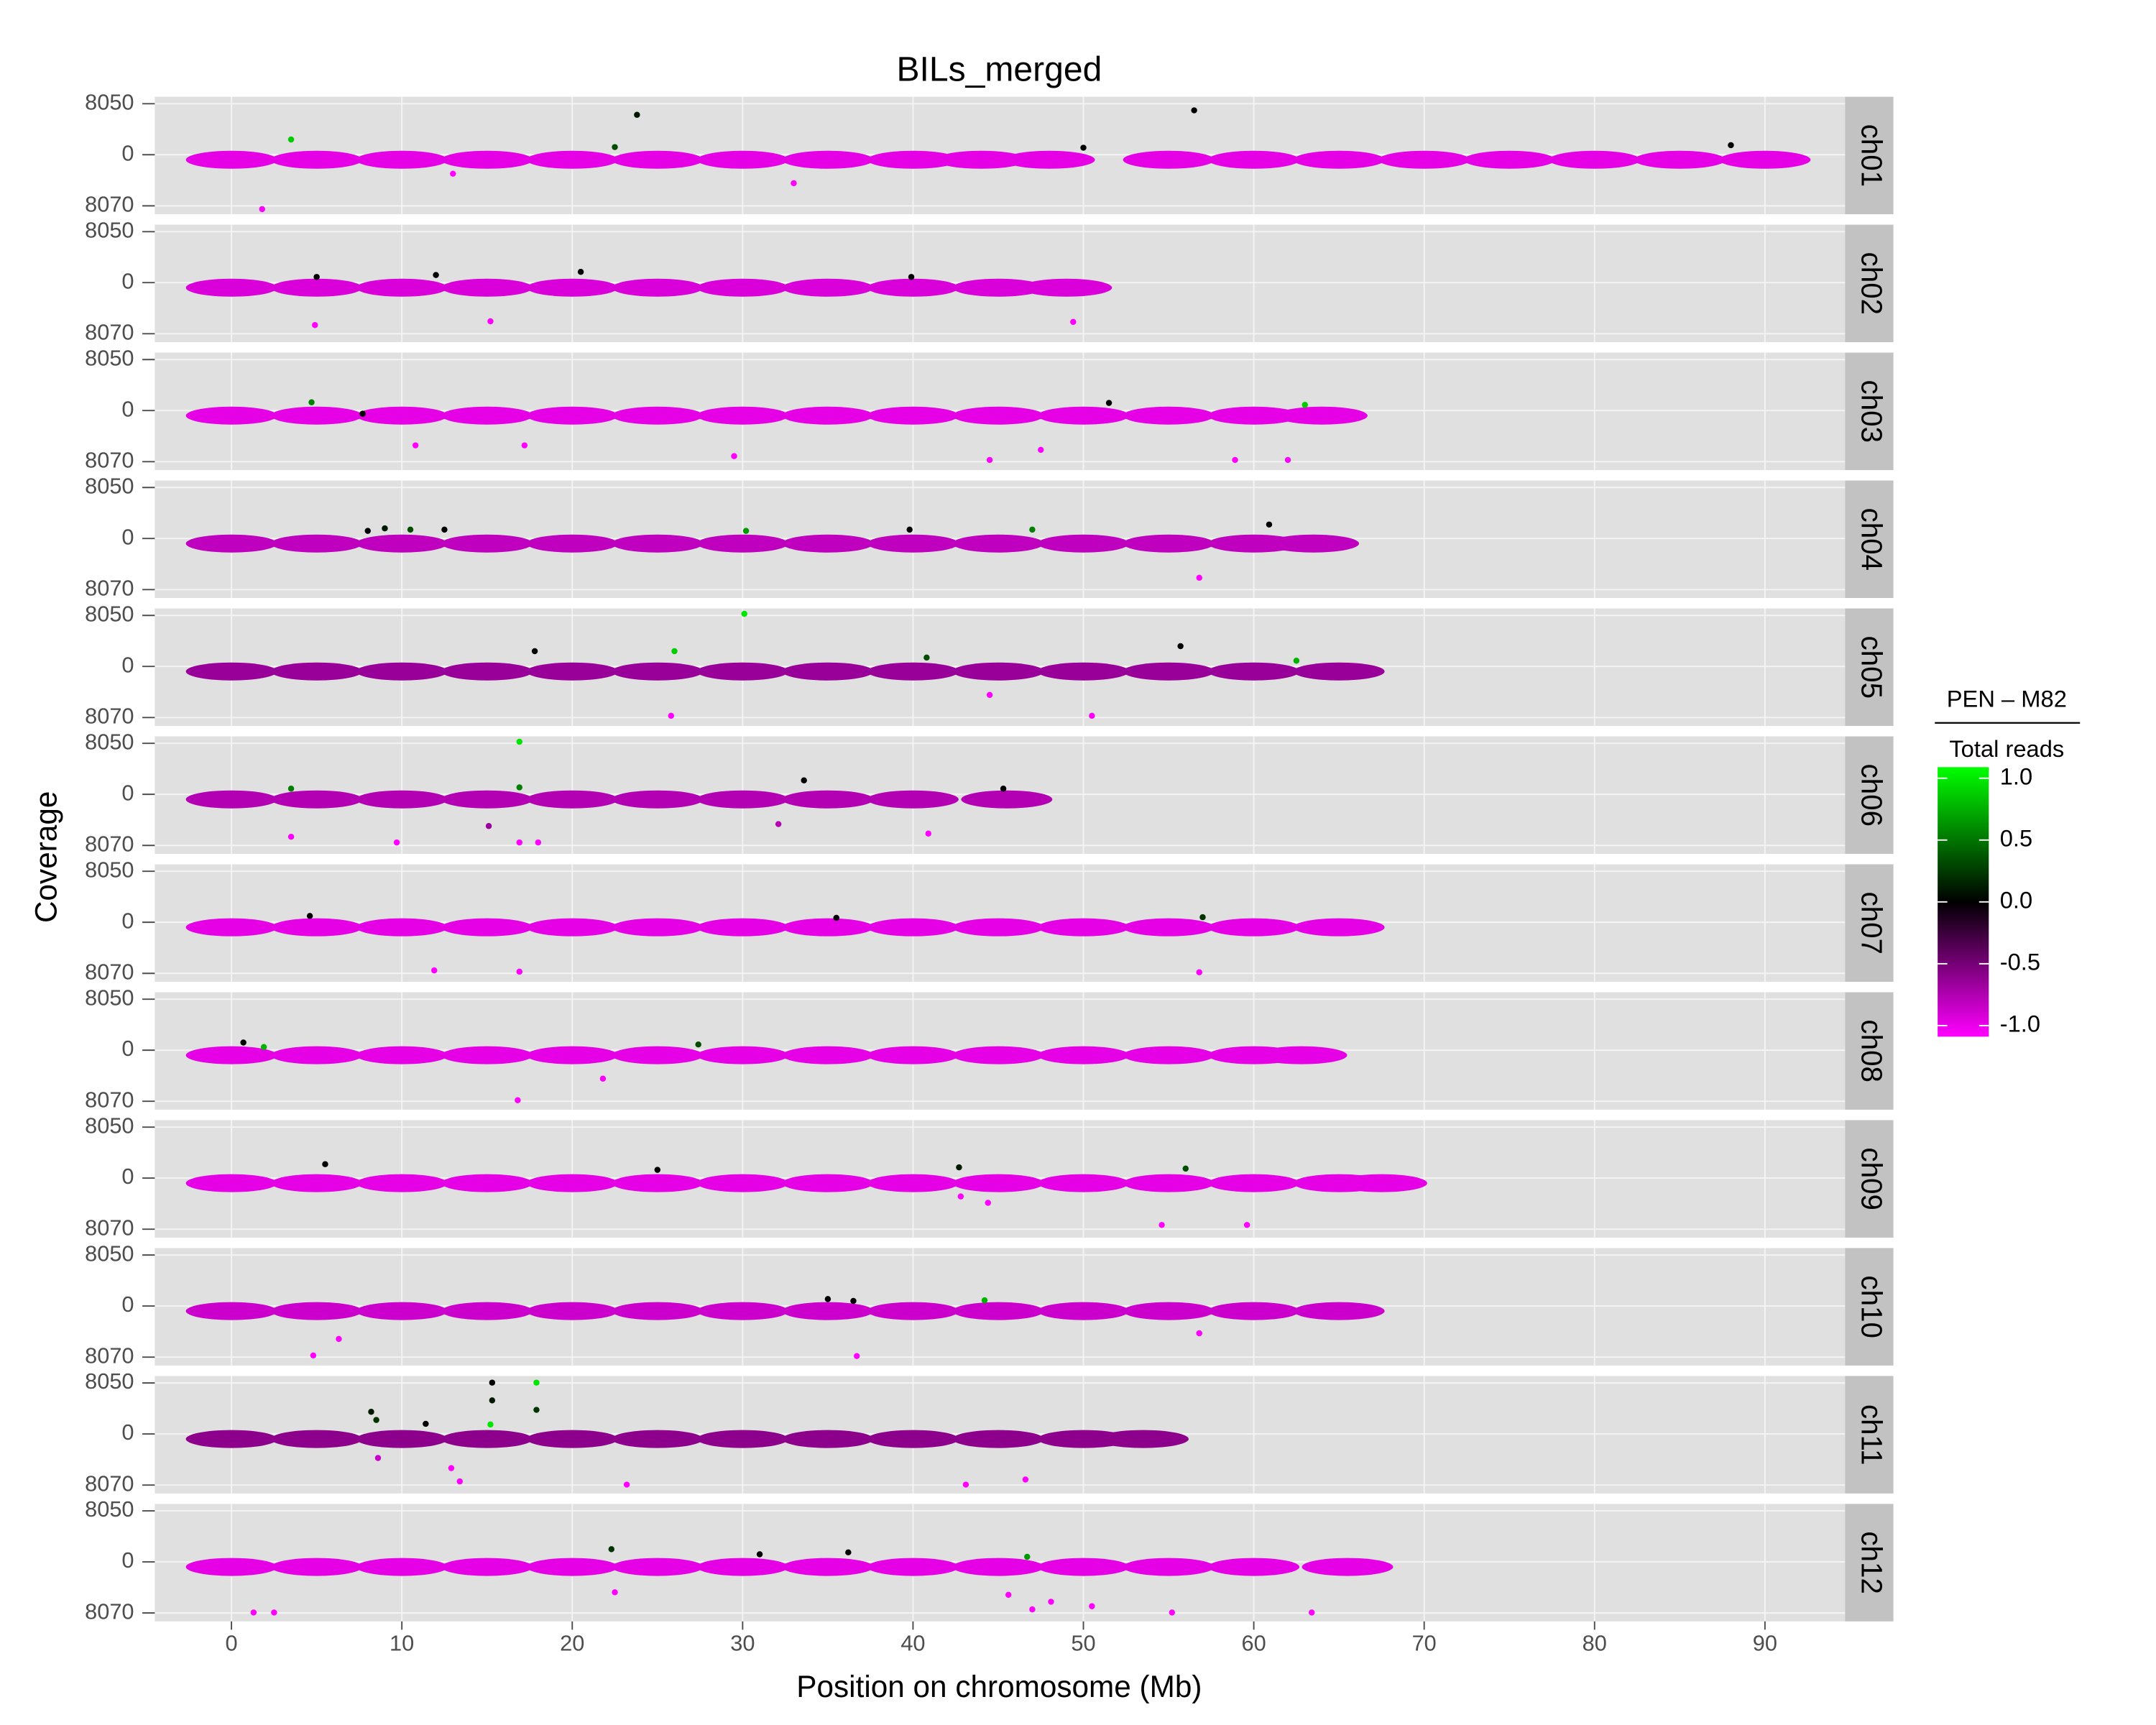 The image size is (2156, 1725). Describe the element at coordinates (2007, 699) in the screenshot. I see `legend-title: PEN – M82` at that location.